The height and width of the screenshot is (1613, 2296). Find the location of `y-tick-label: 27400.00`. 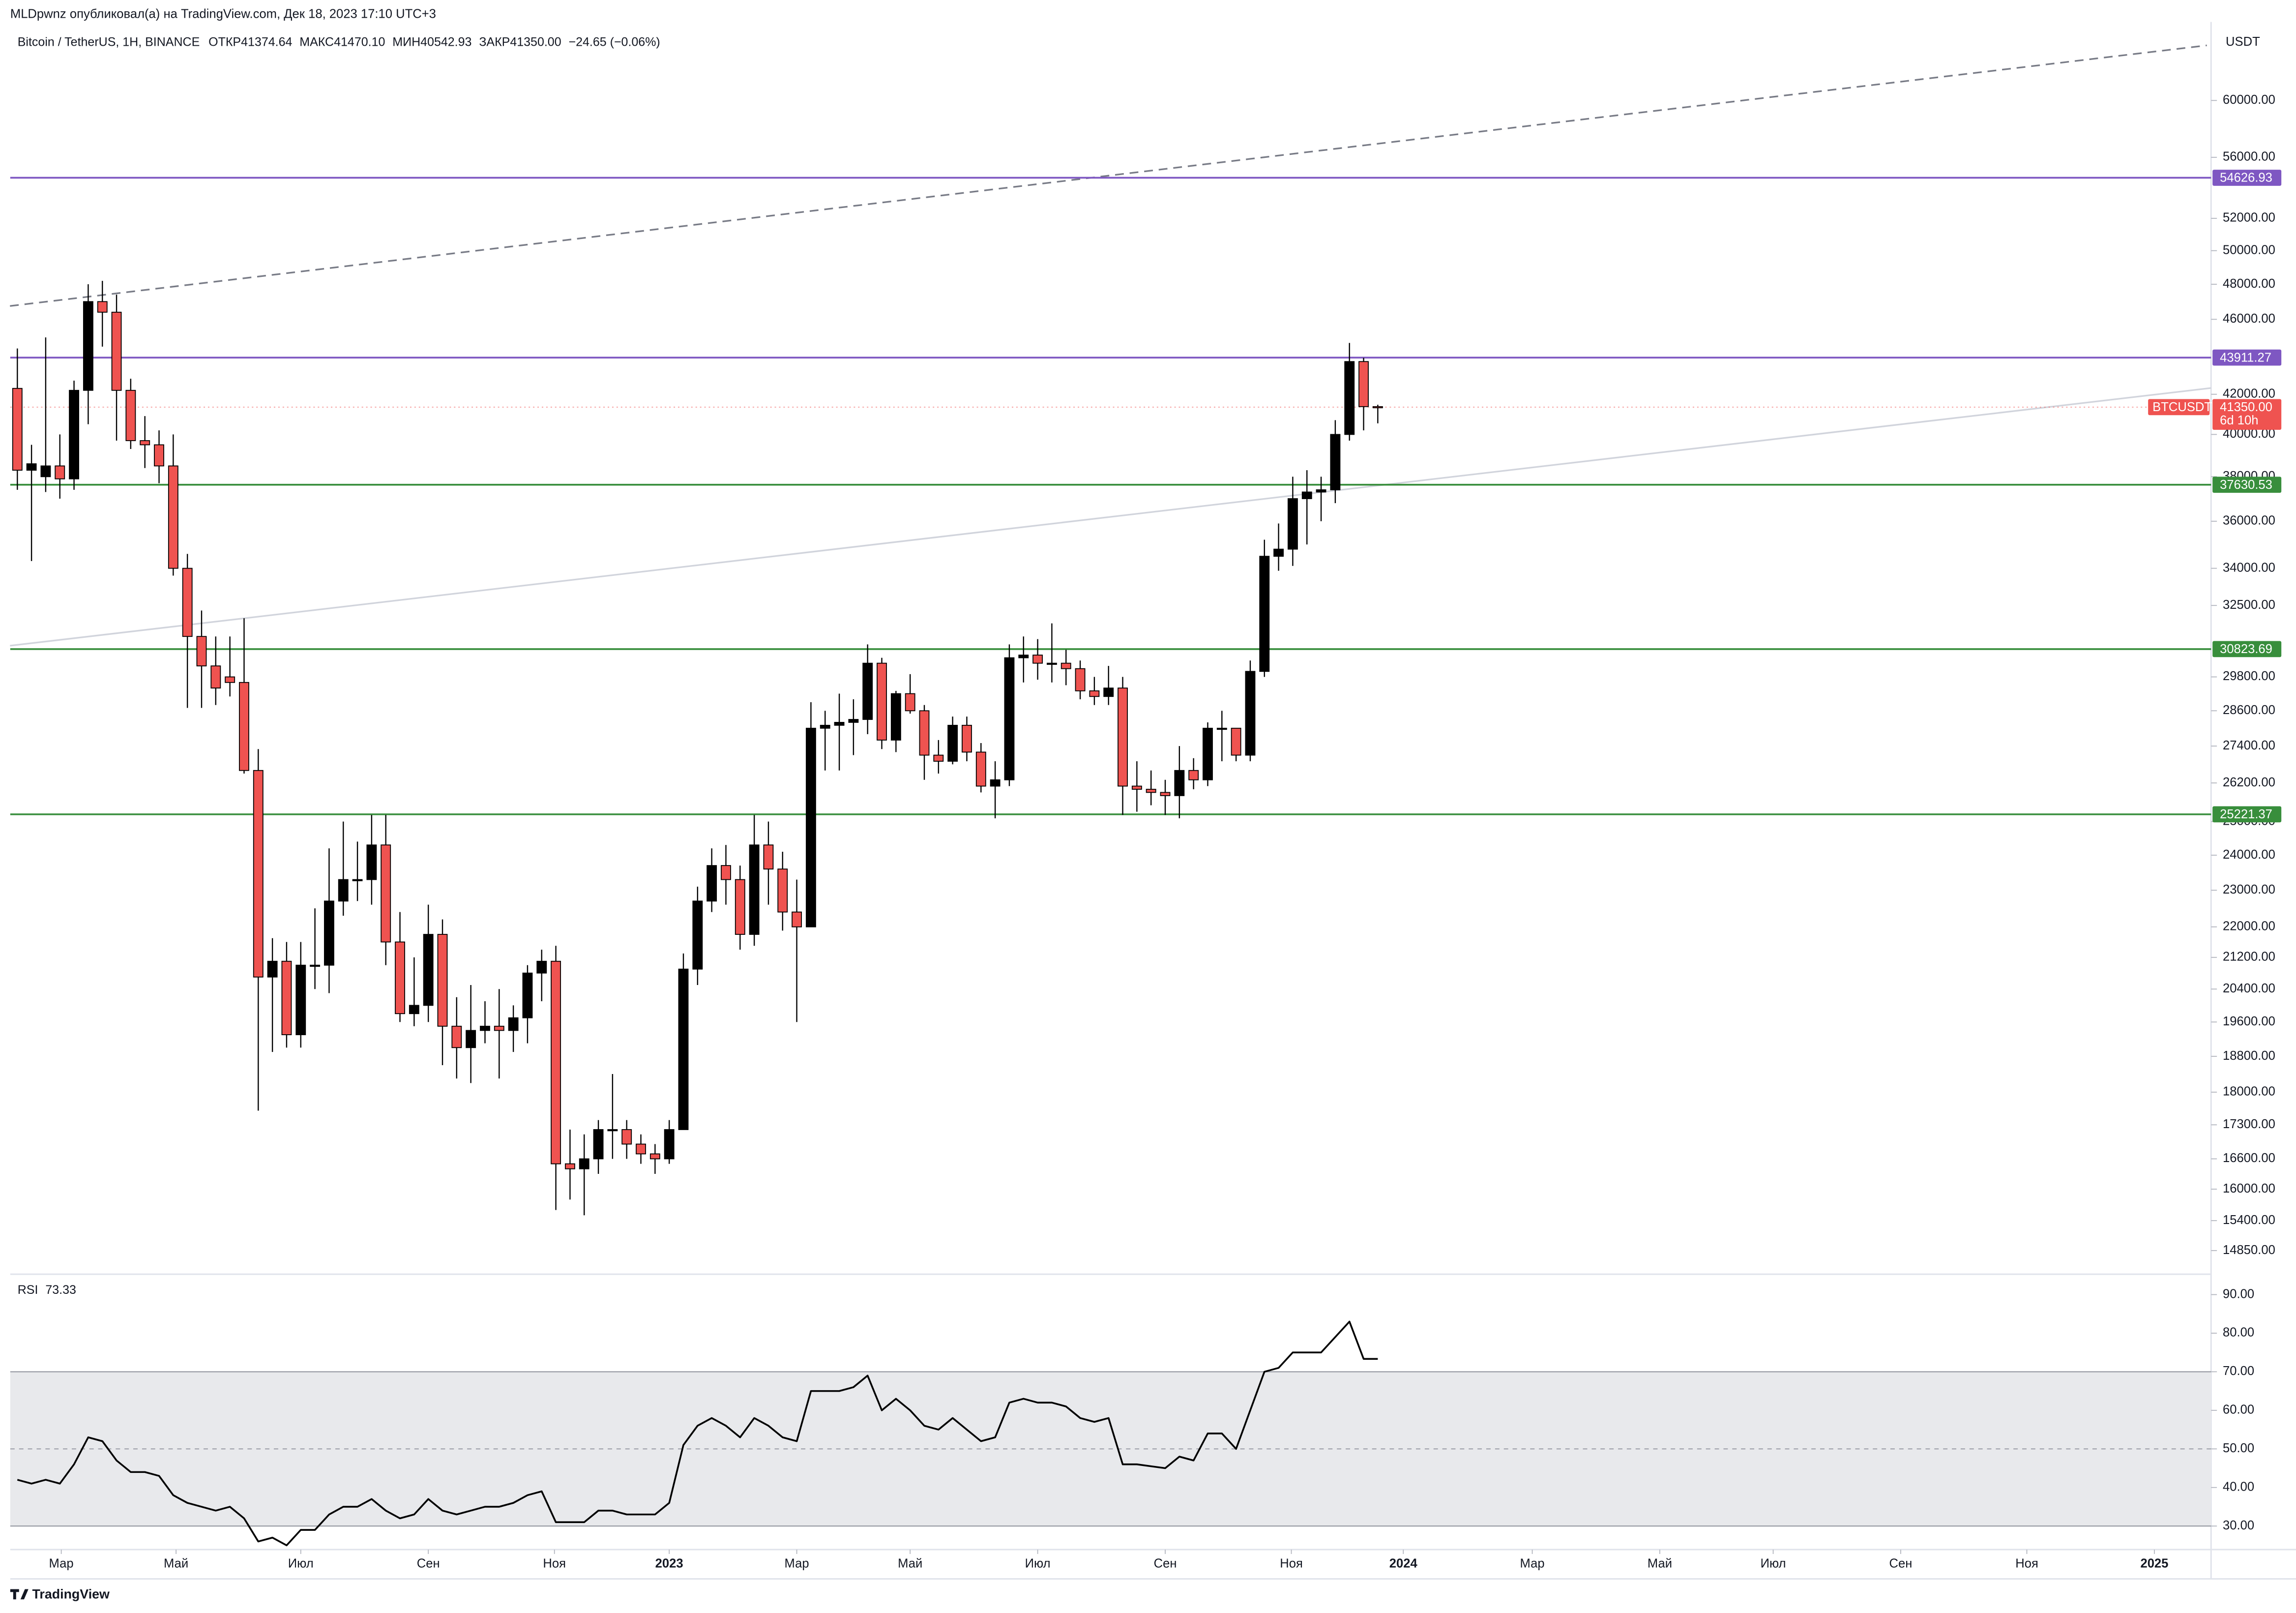

y-tick-label: 27400.00 is located at coordinates (2249, 745).